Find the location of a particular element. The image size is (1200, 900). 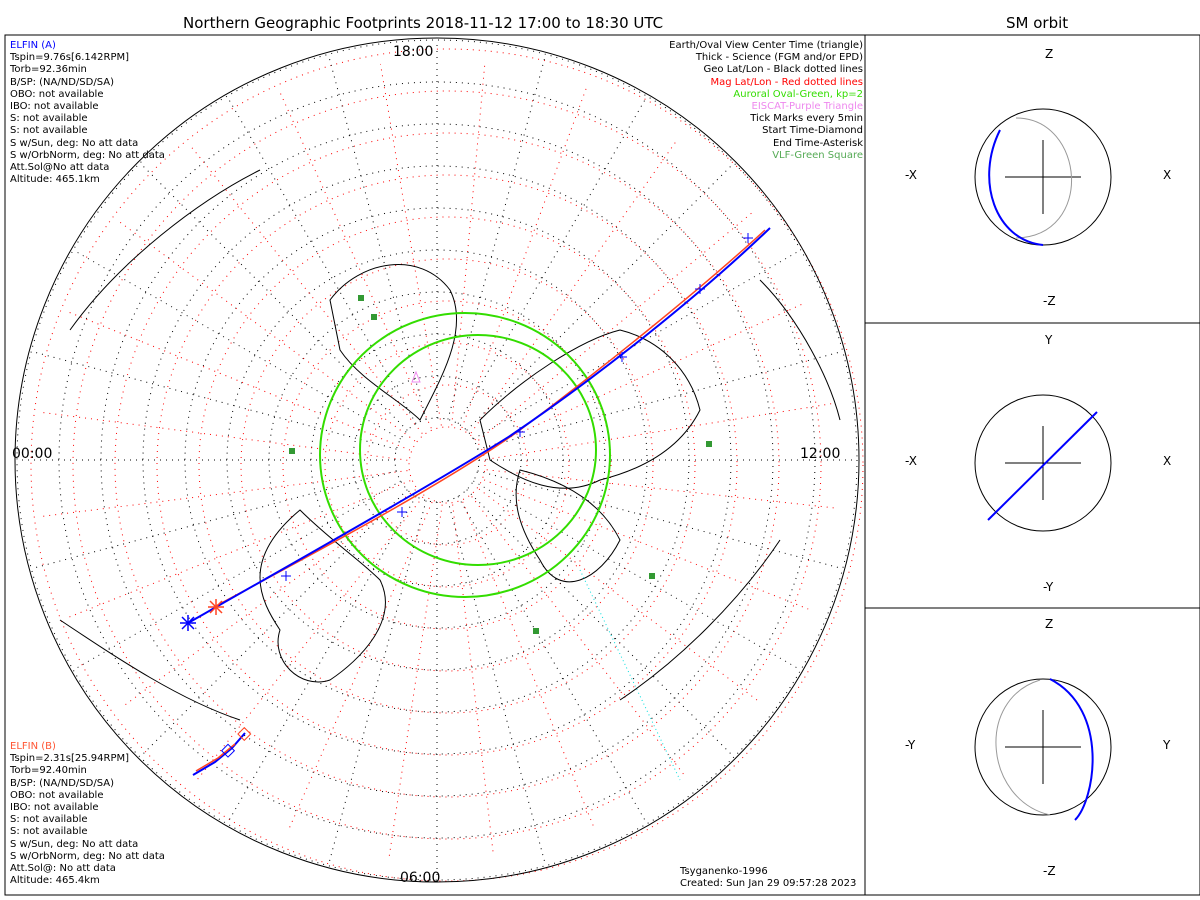

elfin-b-info-line: Torb=92.40min is located at coordinates (48, 771).